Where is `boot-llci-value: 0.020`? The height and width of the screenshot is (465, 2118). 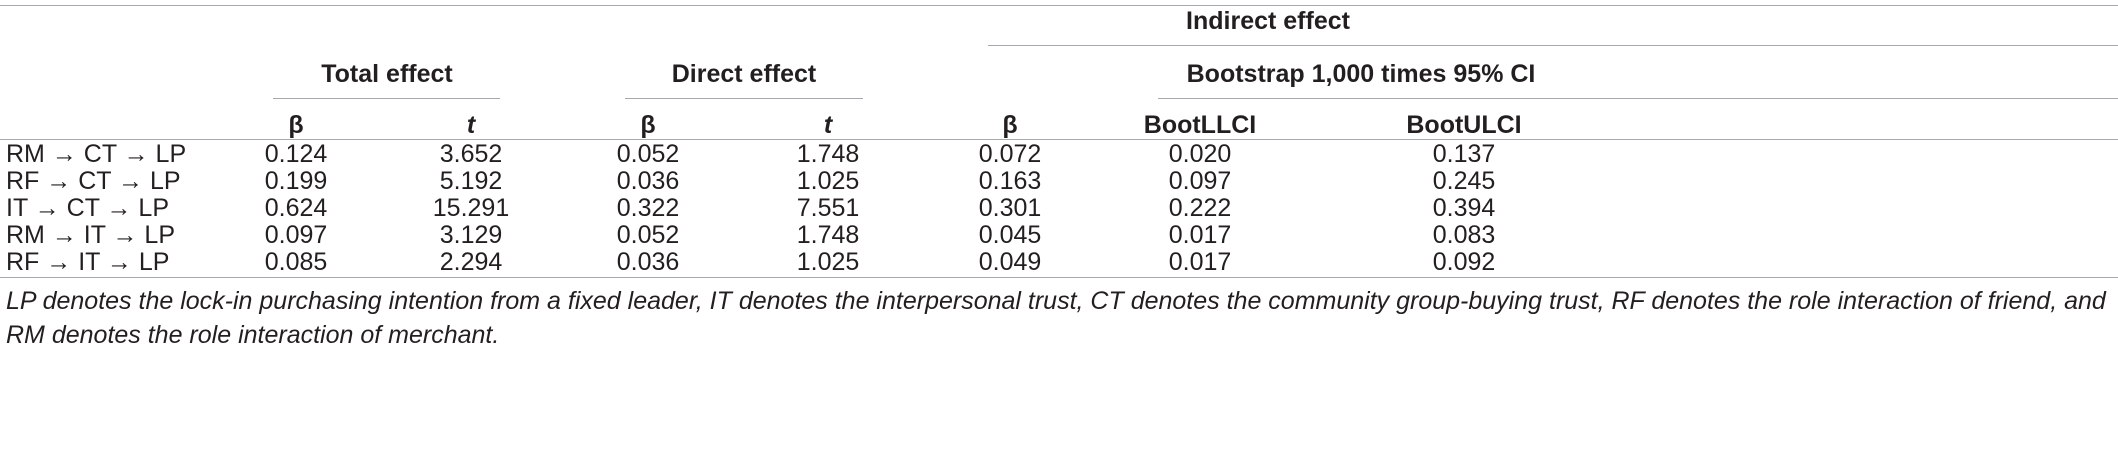
boot-llci-value: 0.020 is located at coordinates (1200, 154).